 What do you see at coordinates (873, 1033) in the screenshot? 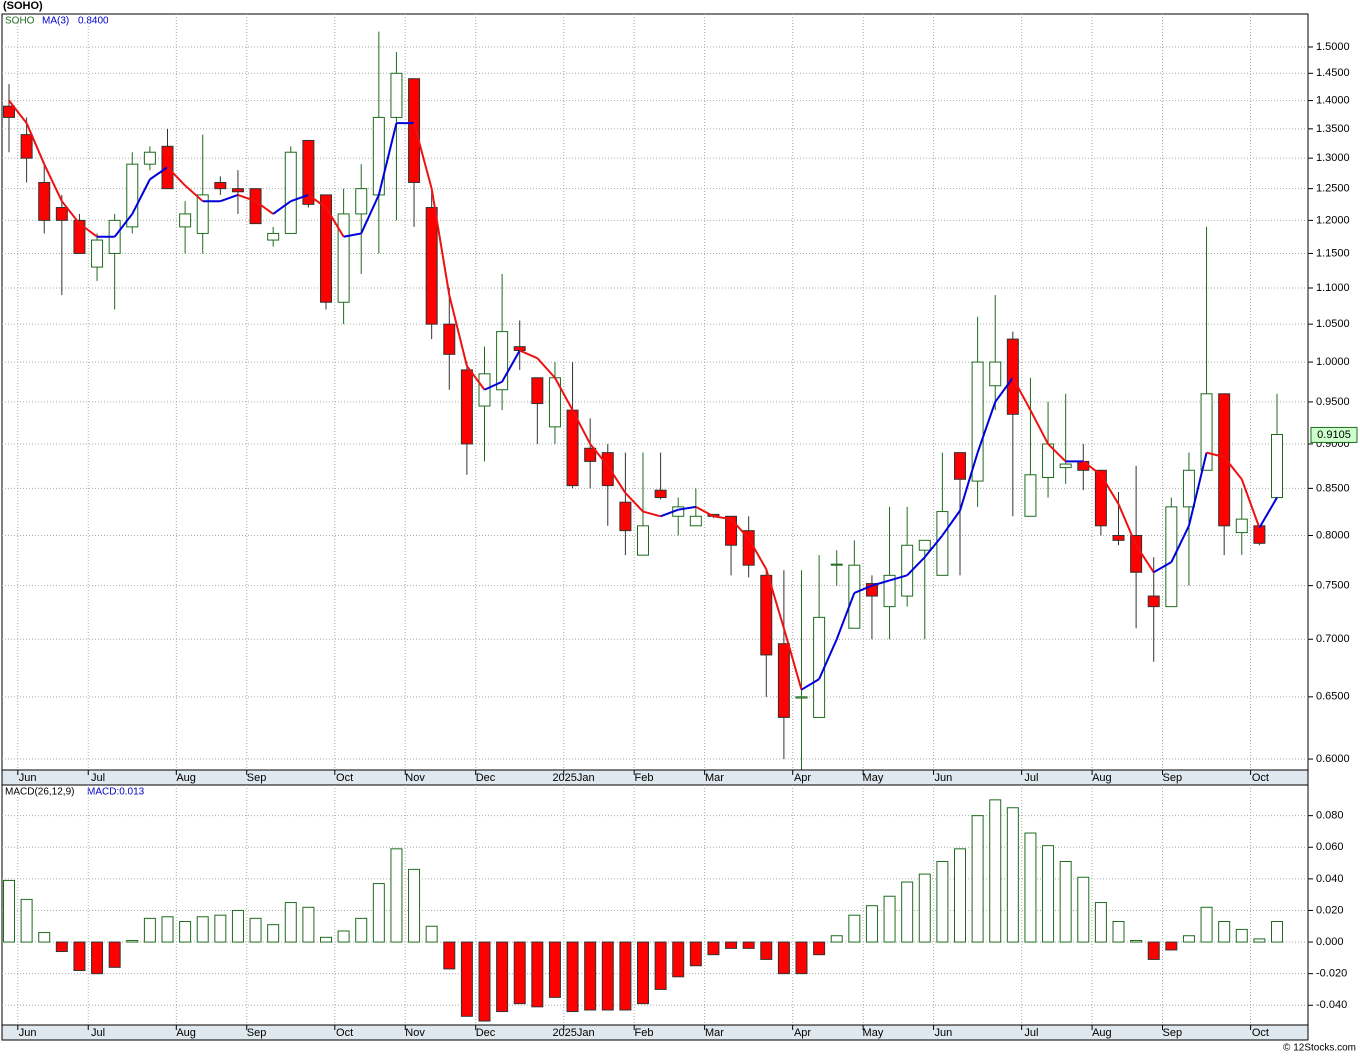
I see `x-tick-label: May` at bounding box center [873, 1033].